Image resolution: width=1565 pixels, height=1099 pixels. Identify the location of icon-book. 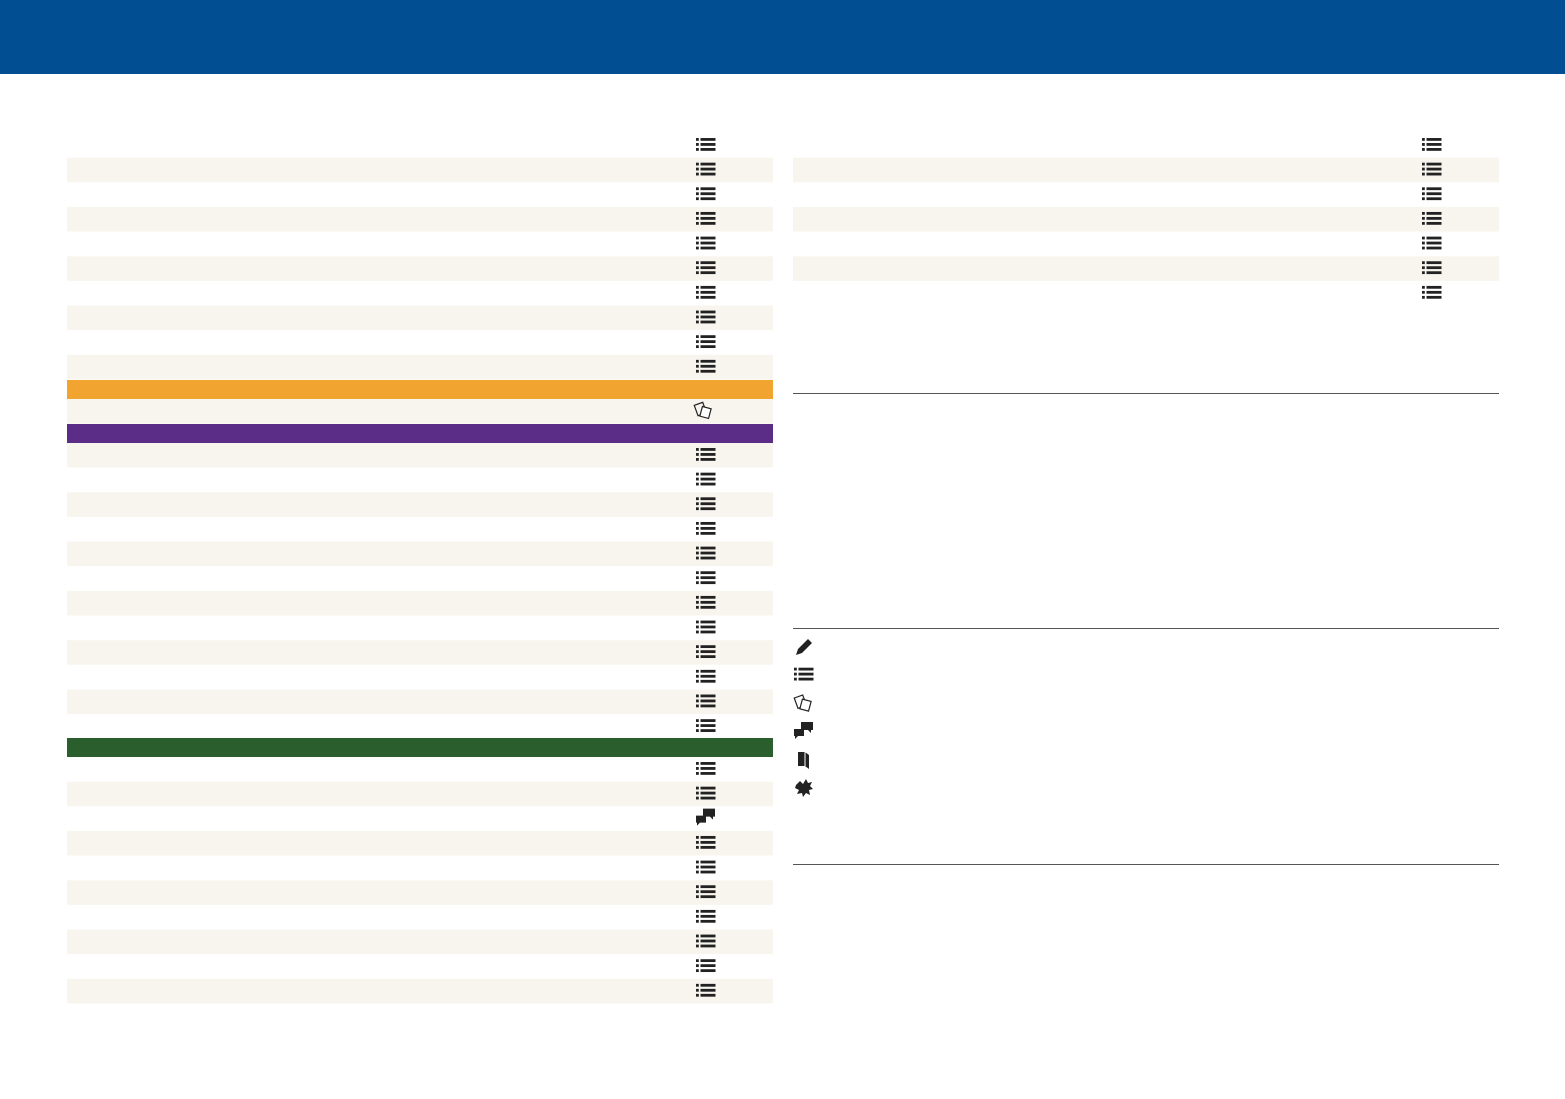
(803, 760).